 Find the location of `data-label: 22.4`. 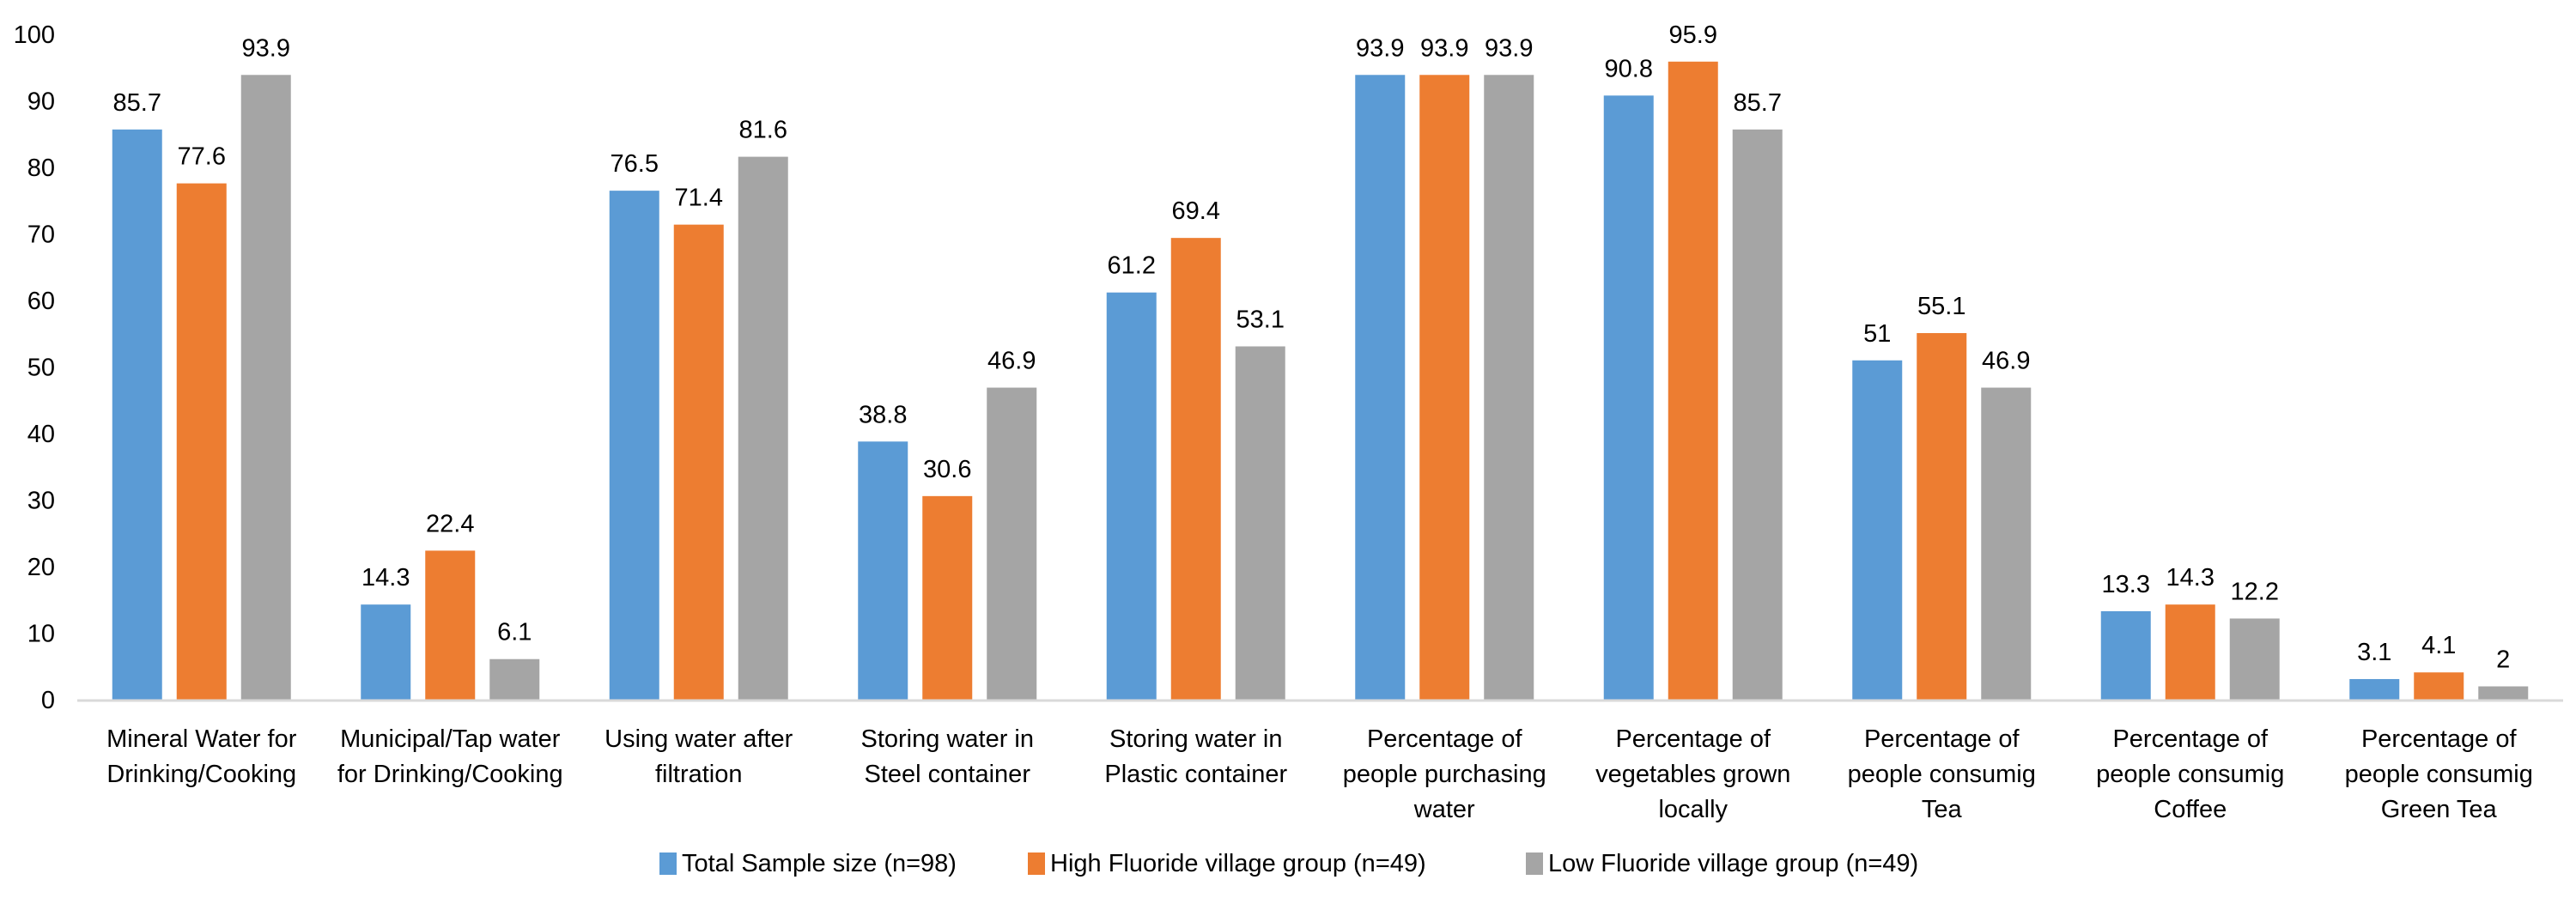

data-label: 22.4 is located at coordinates (450, 523).